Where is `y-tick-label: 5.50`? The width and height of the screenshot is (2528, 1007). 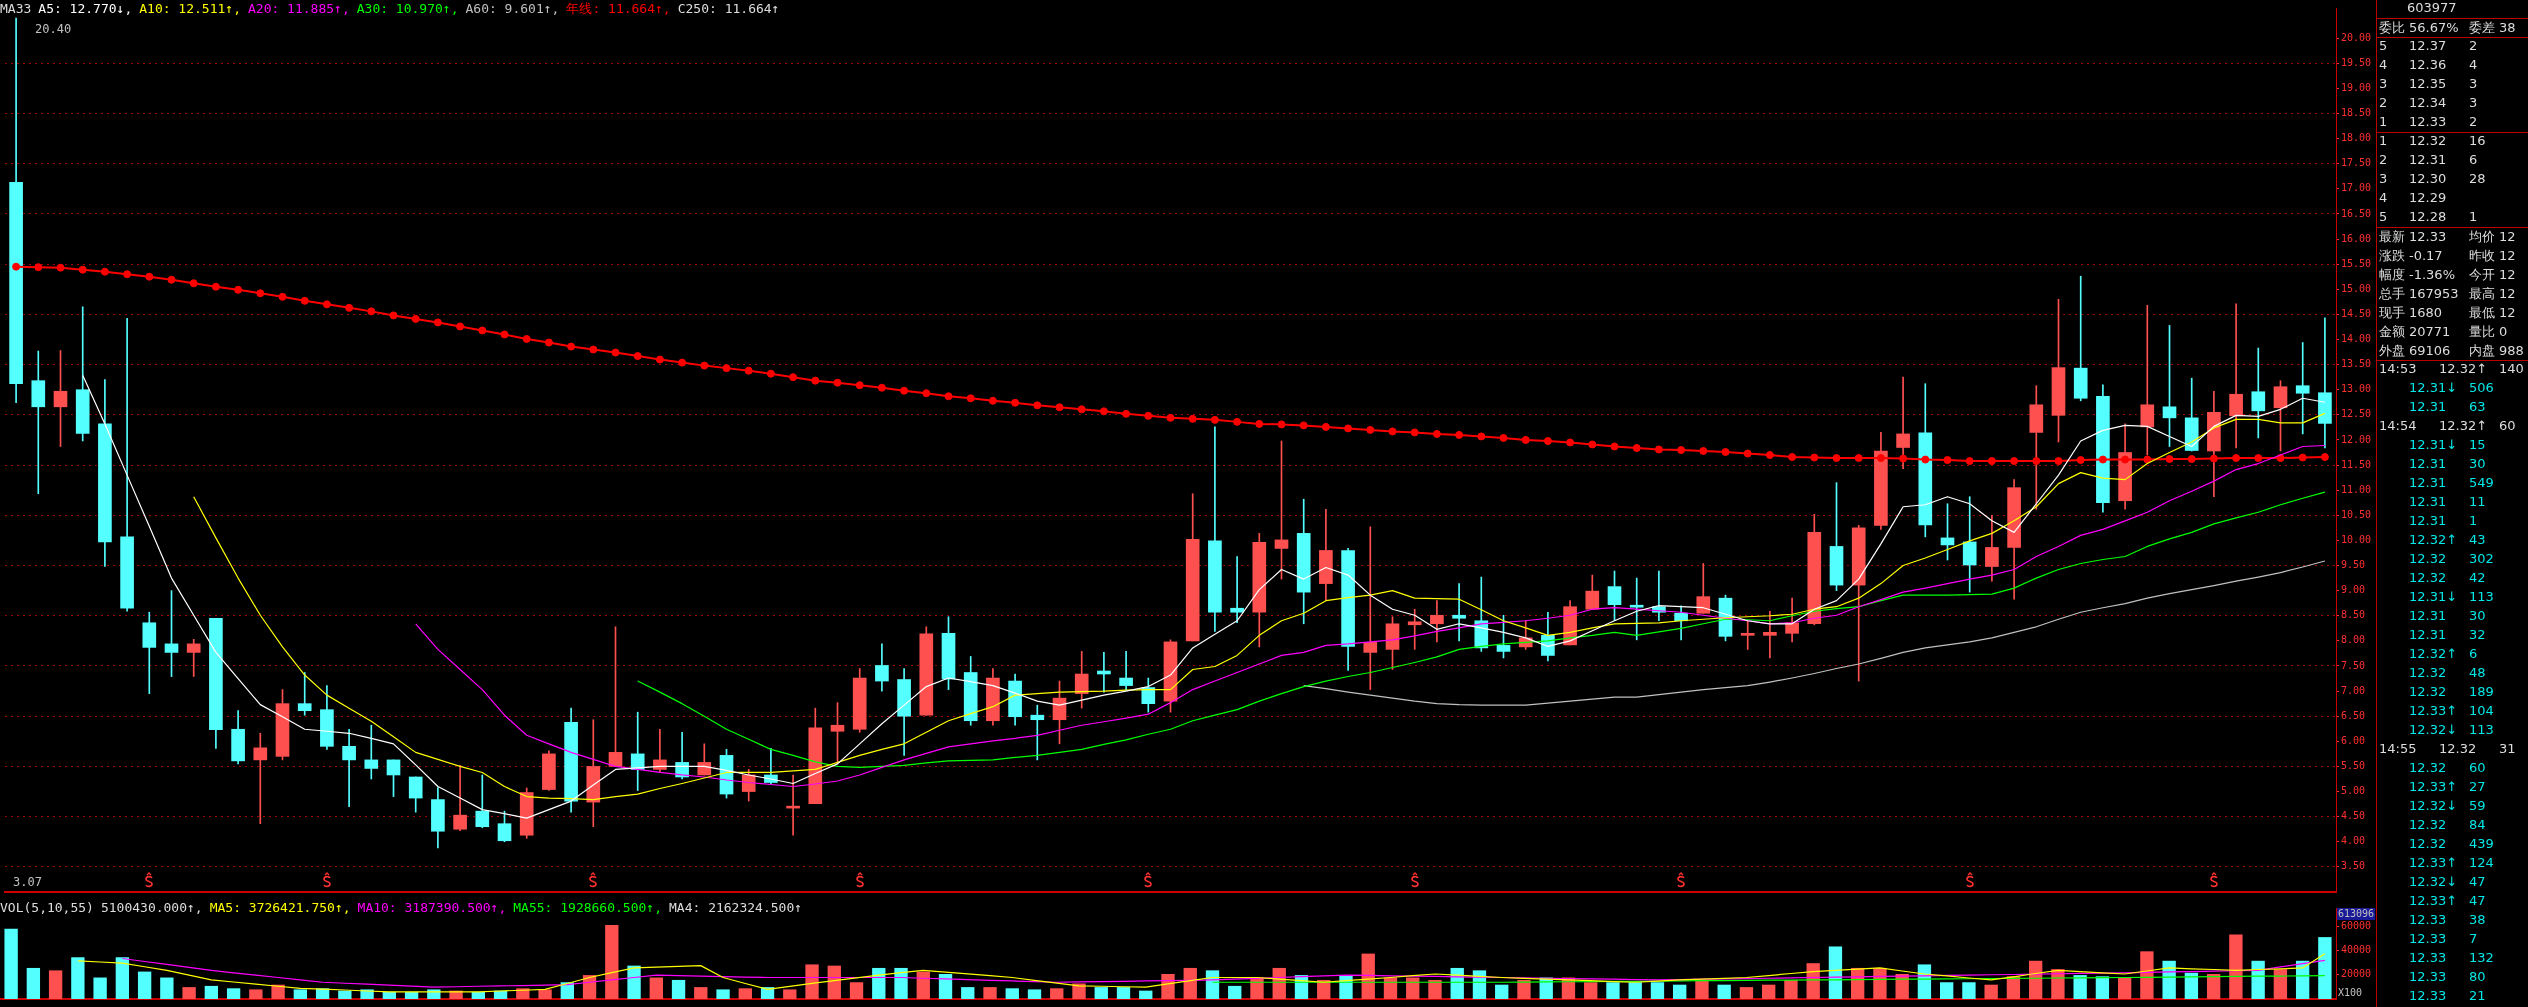 y-tick-label: 5.50 is located at coordinates (2353, 766).